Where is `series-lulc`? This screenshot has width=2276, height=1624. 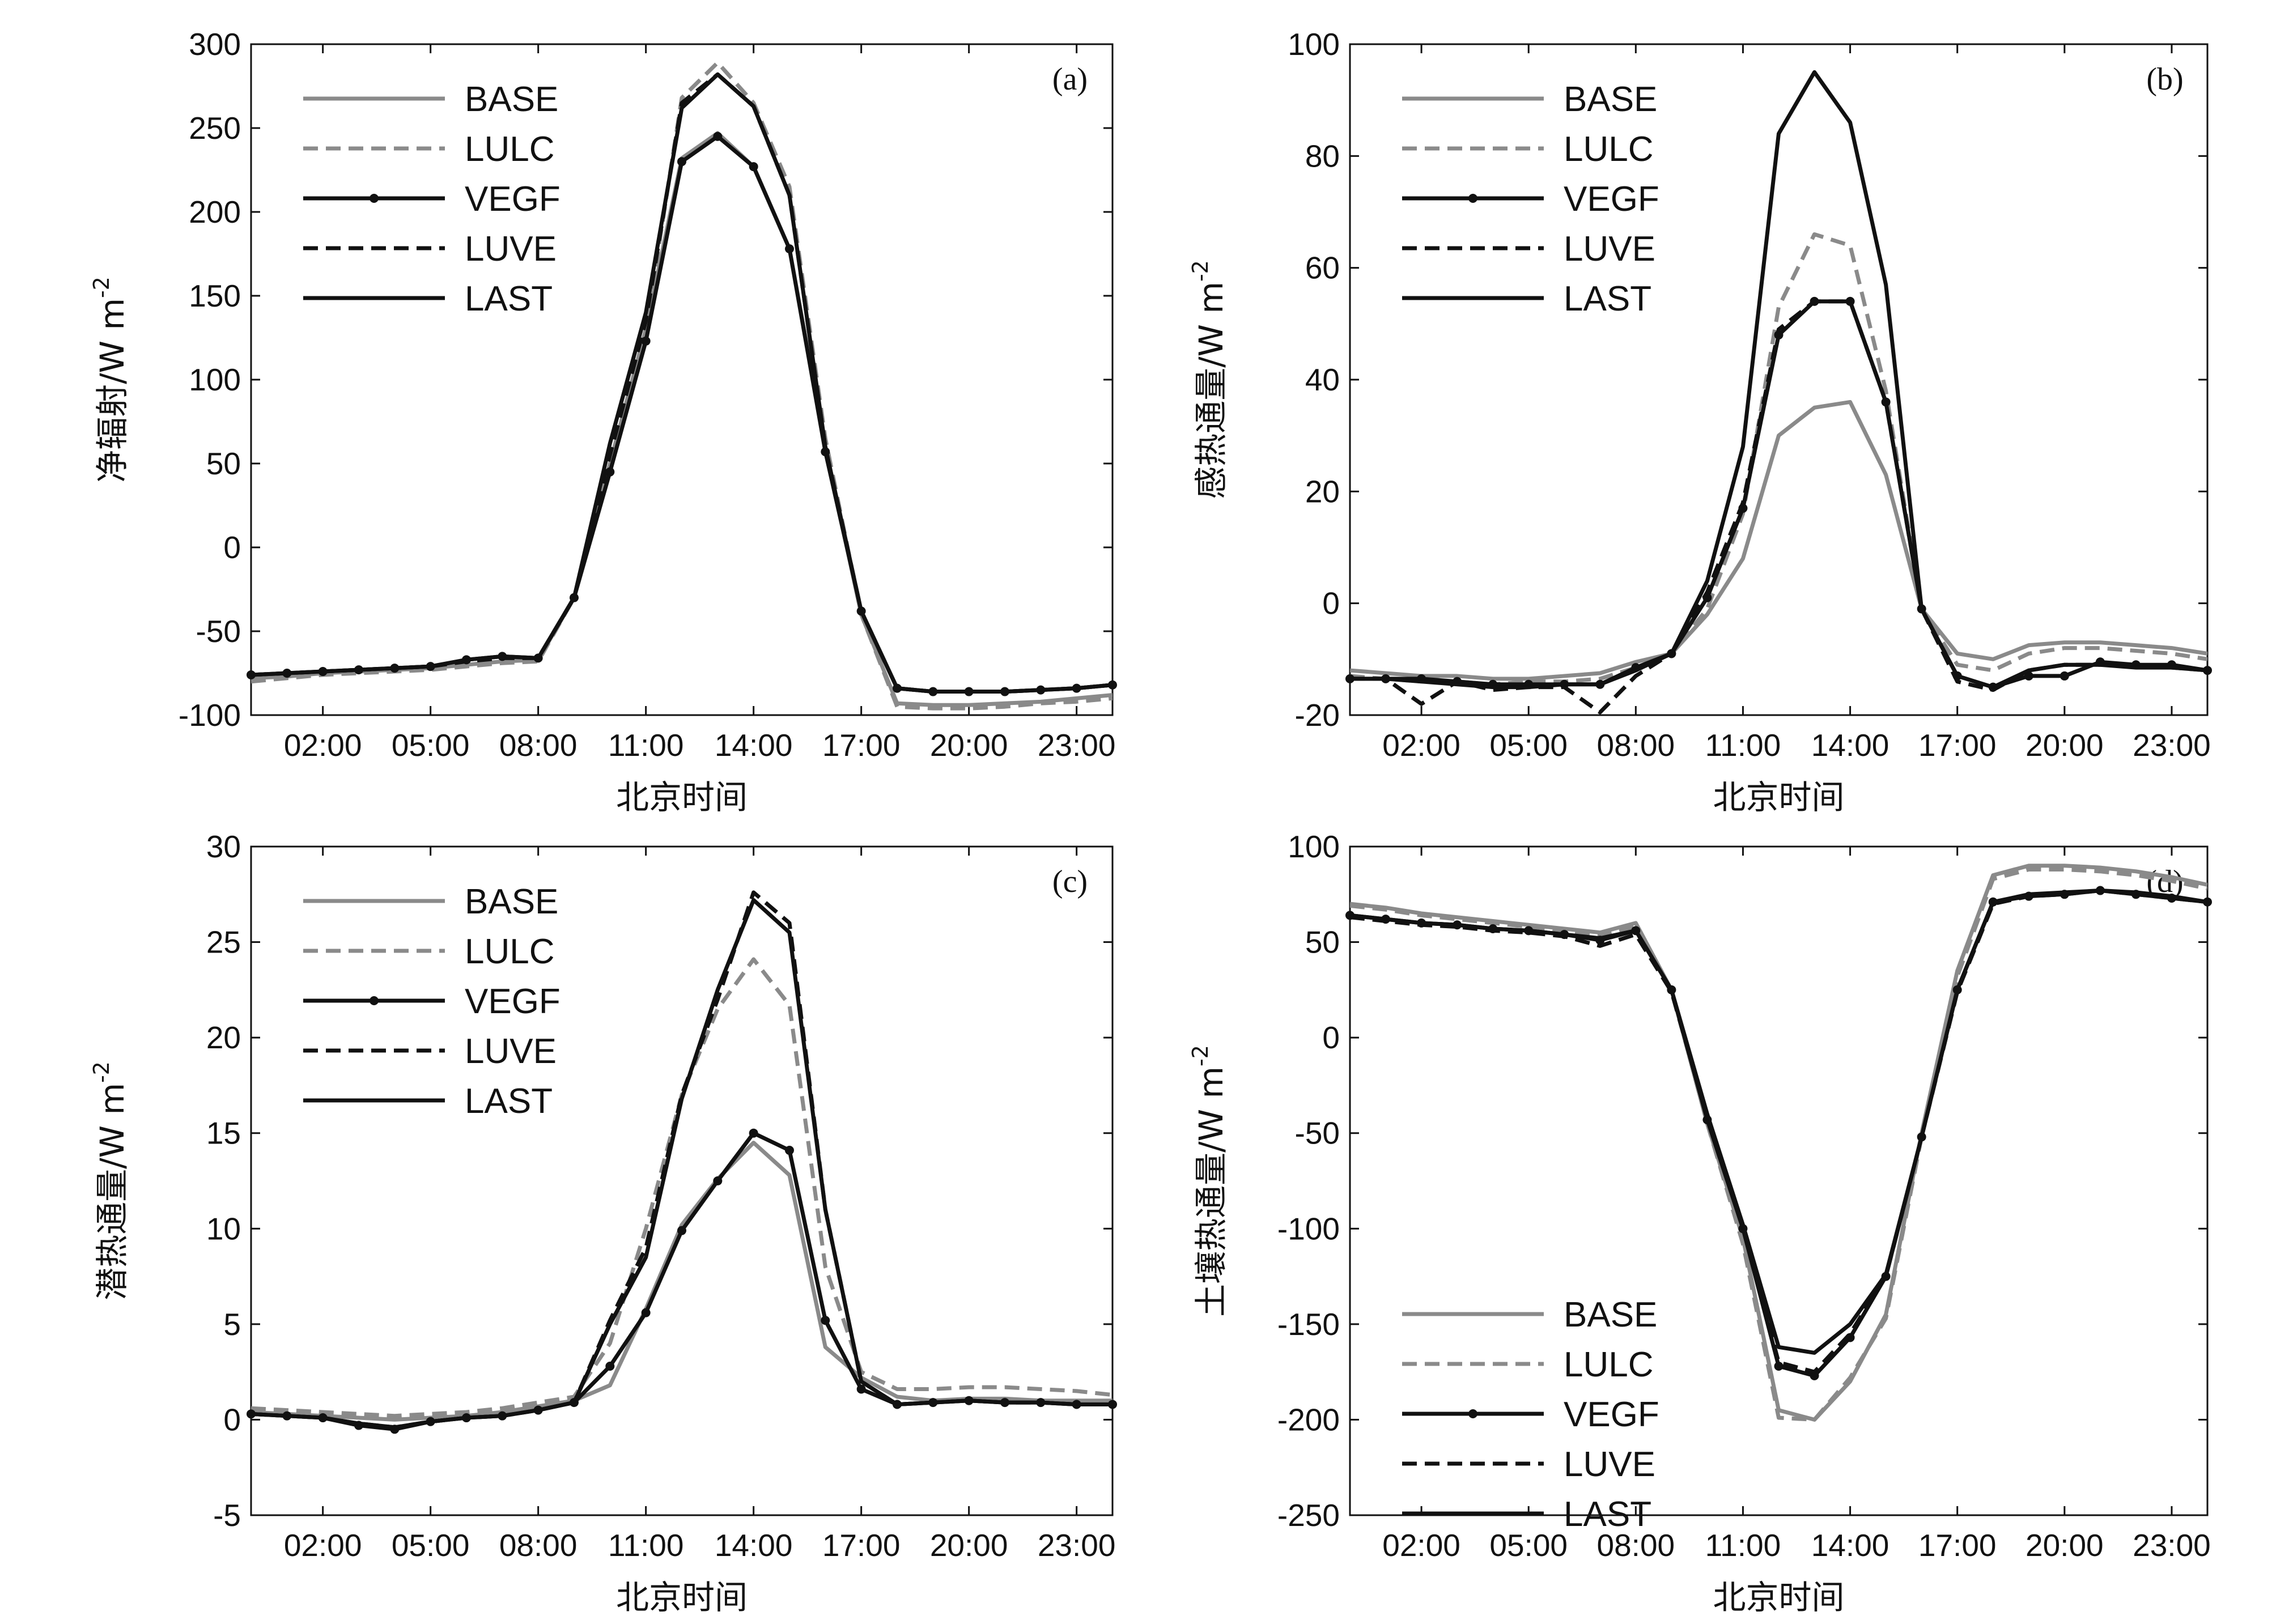 series-lulc is located at coordinates (1779, 1144).